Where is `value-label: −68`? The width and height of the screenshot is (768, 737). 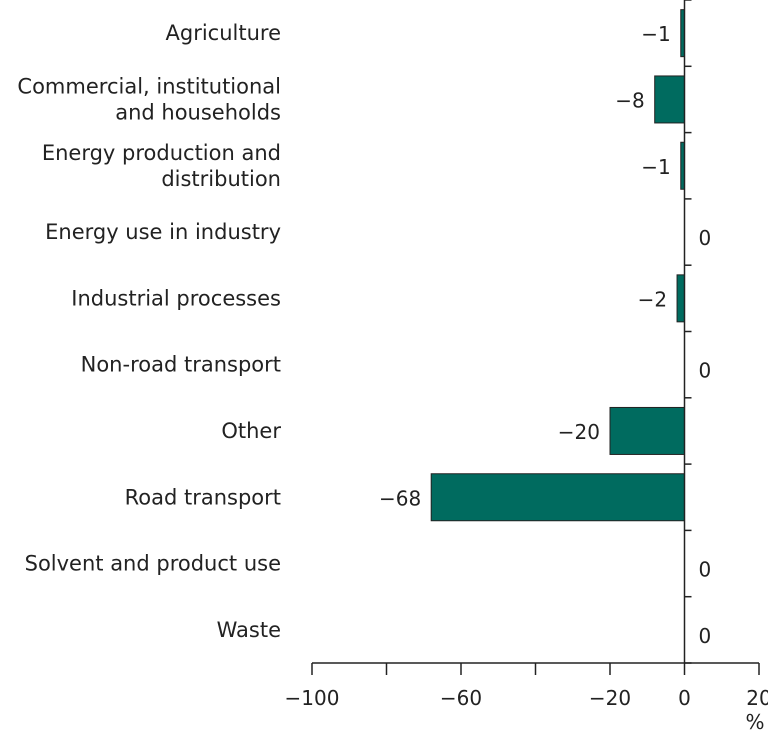 value-label: −68 is located at coordinates (400, 498).